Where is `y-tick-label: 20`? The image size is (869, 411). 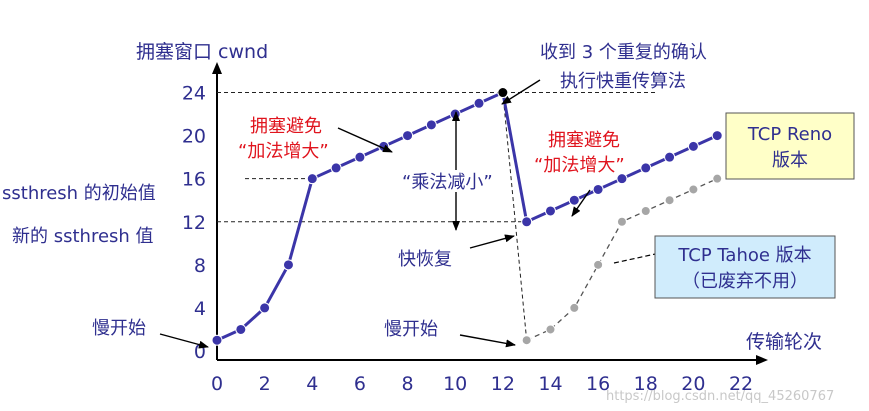
y-tick-label: 20 is located at coordinates (194, 137).